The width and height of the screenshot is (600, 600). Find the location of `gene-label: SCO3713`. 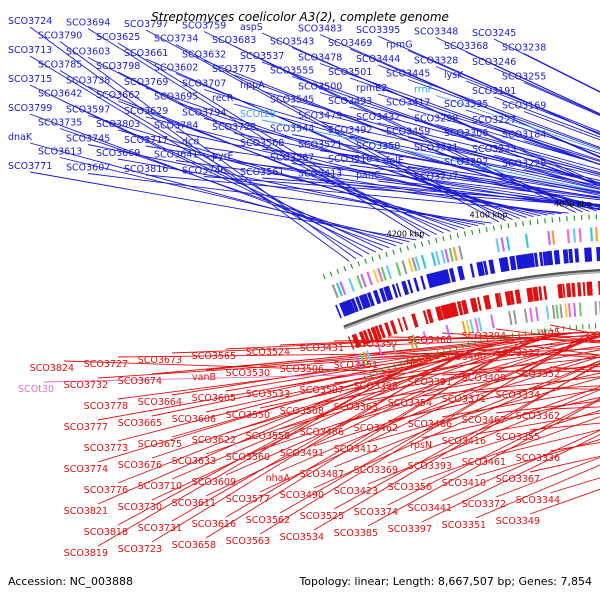

gene-label: SCO3713 is located at coordinates (30, 50).